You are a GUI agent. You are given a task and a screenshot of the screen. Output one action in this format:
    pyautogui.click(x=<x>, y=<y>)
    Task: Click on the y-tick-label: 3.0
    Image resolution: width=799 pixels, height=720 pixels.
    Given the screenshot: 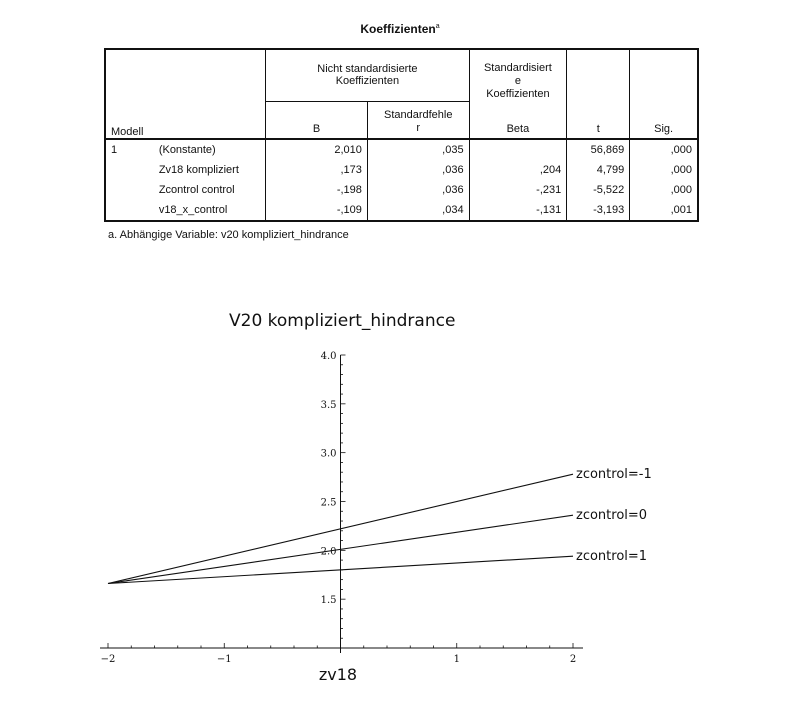 What is the action you would take?
    pyautogui.click(x=329, y=454)
    